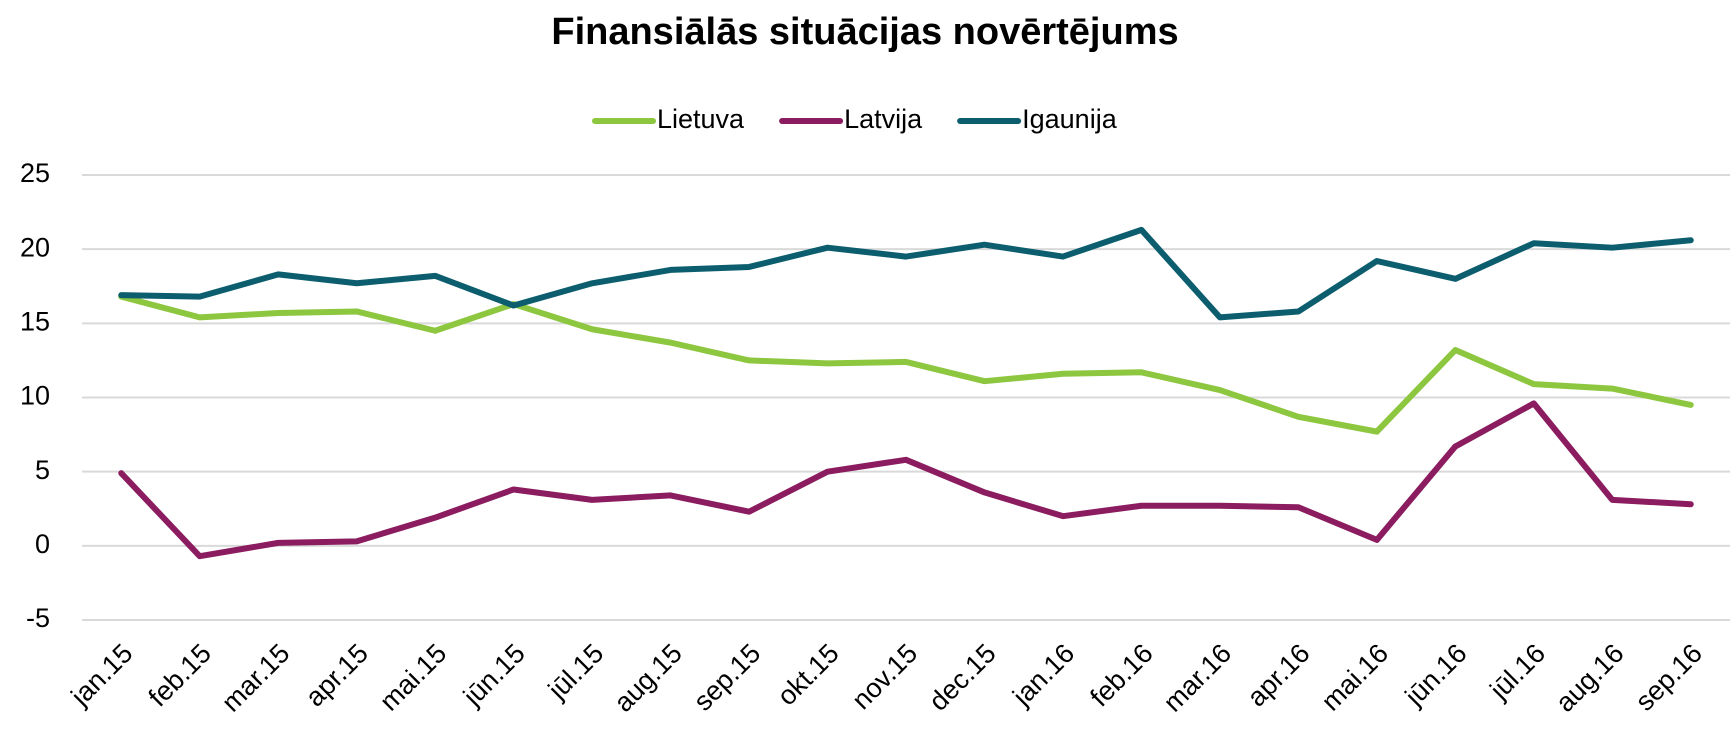  Describe the element at coordinates (35, 321) in the screenshot. I see `y-tick-label: 15` at that location.